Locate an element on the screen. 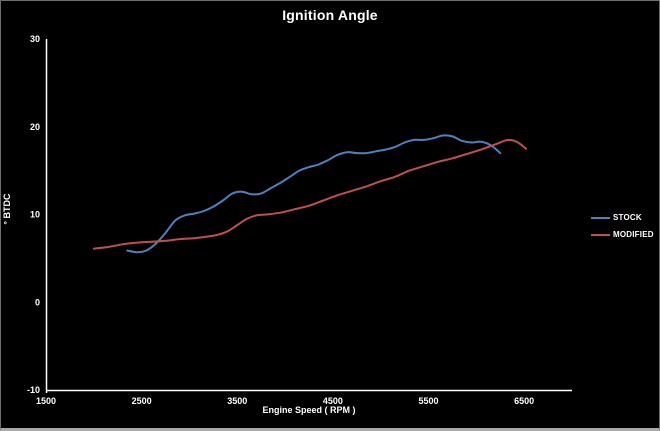  y-axis-title: ° BTDC is located at coordinates (7, 209).